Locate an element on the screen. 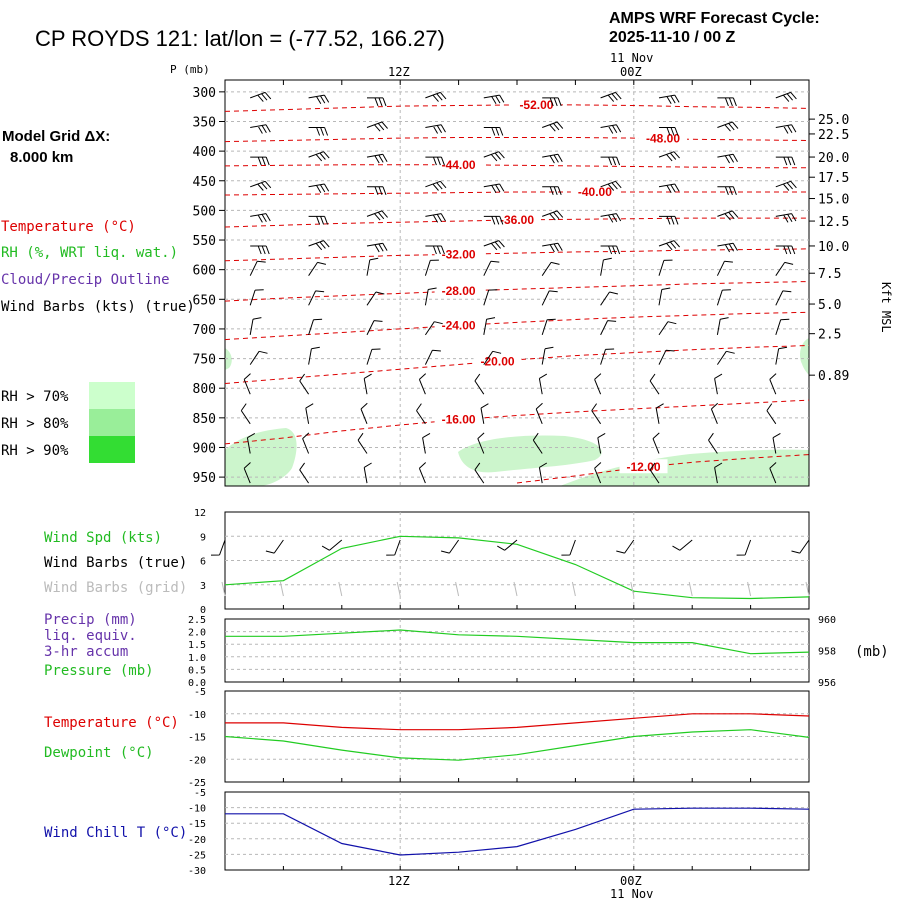  temp-tick-label: -25 is located at coordinates (197, 783).